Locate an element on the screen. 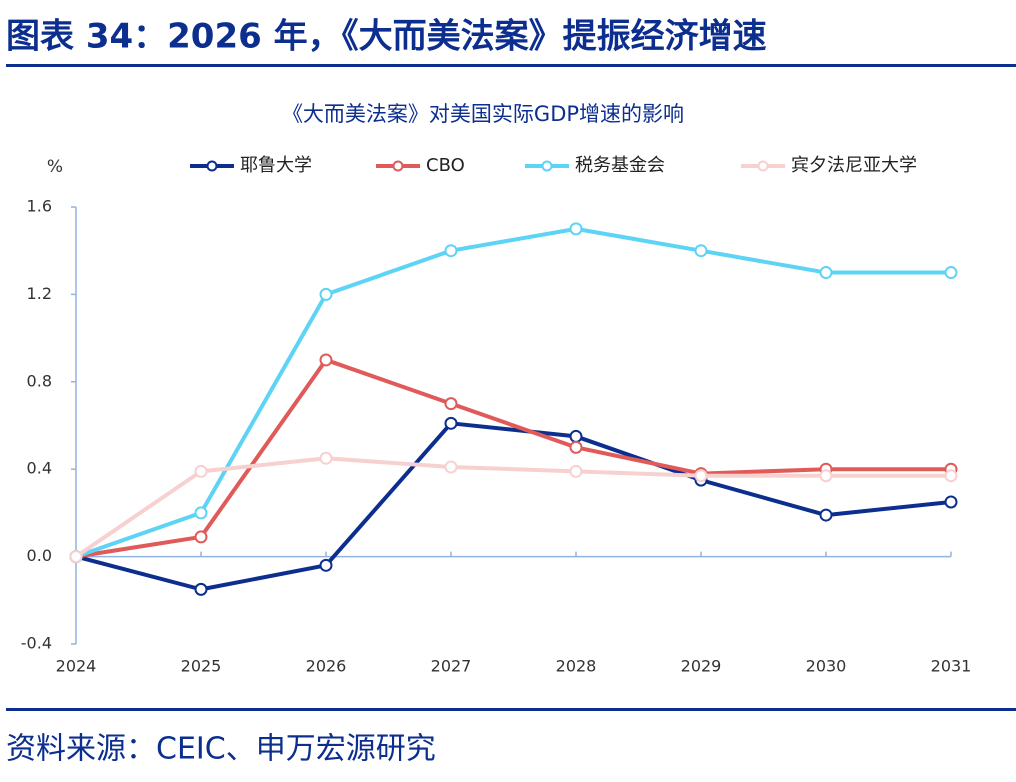 The height and width of the screenshot is (782, 1016). x-tick-label: 2028 is located at coordinates (576, 666).